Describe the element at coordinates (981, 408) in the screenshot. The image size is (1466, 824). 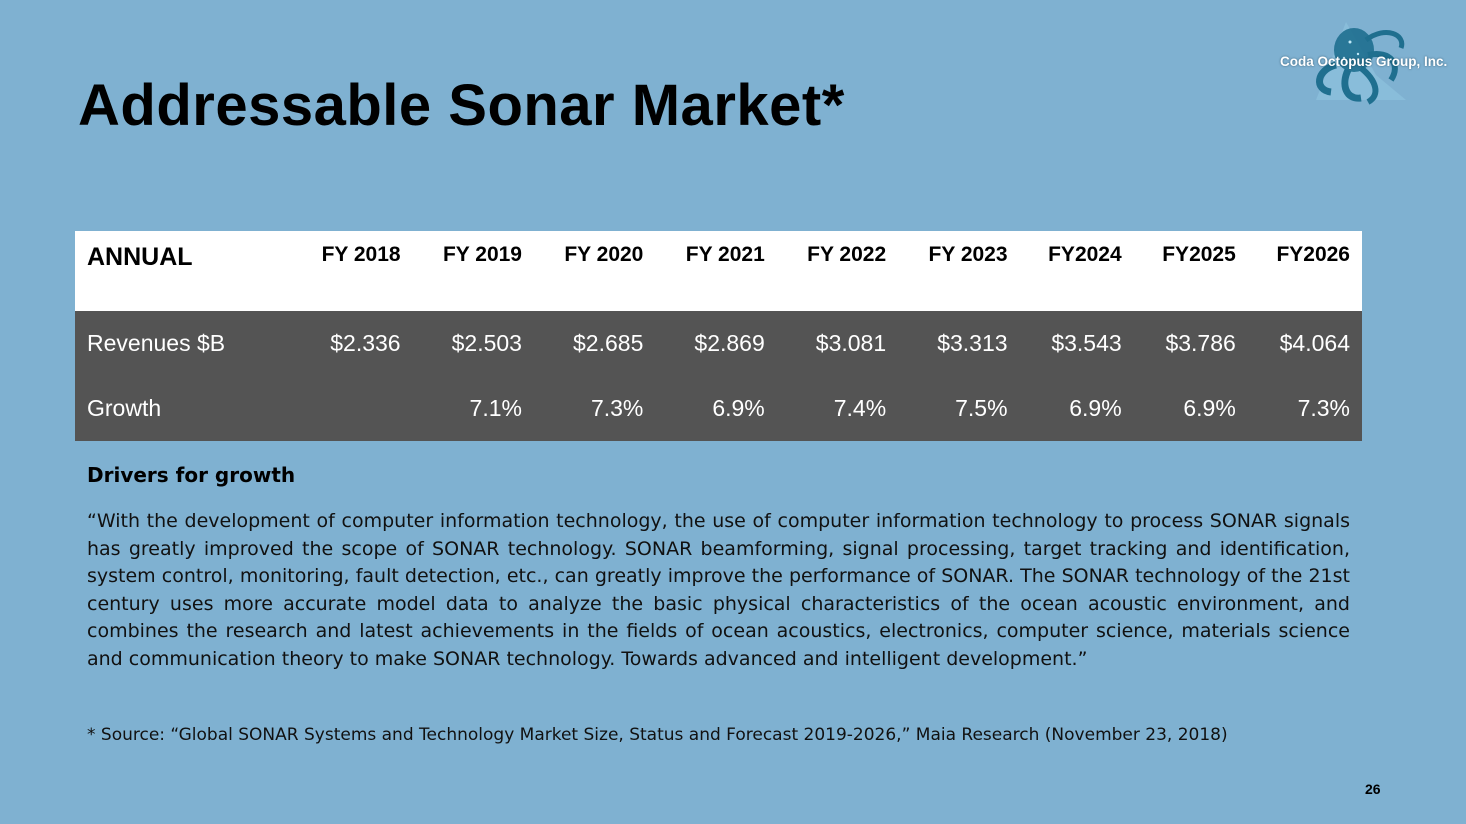
I see `table-cell: 7.5%` at that location.